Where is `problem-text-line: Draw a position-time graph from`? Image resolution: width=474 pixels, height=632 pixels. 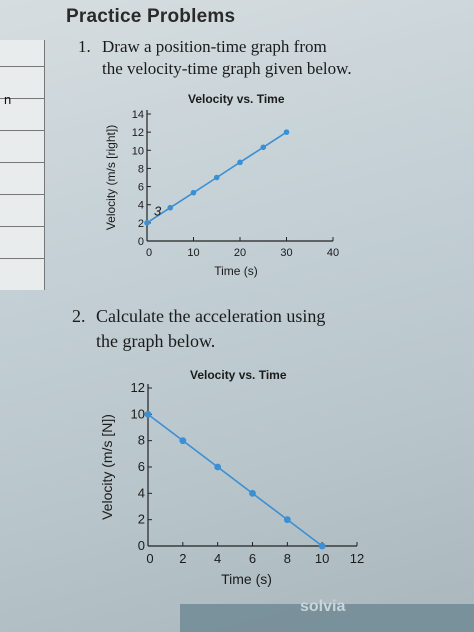 problem-text-line: Draw a position-time graph from is located at coordinates (214, 46).